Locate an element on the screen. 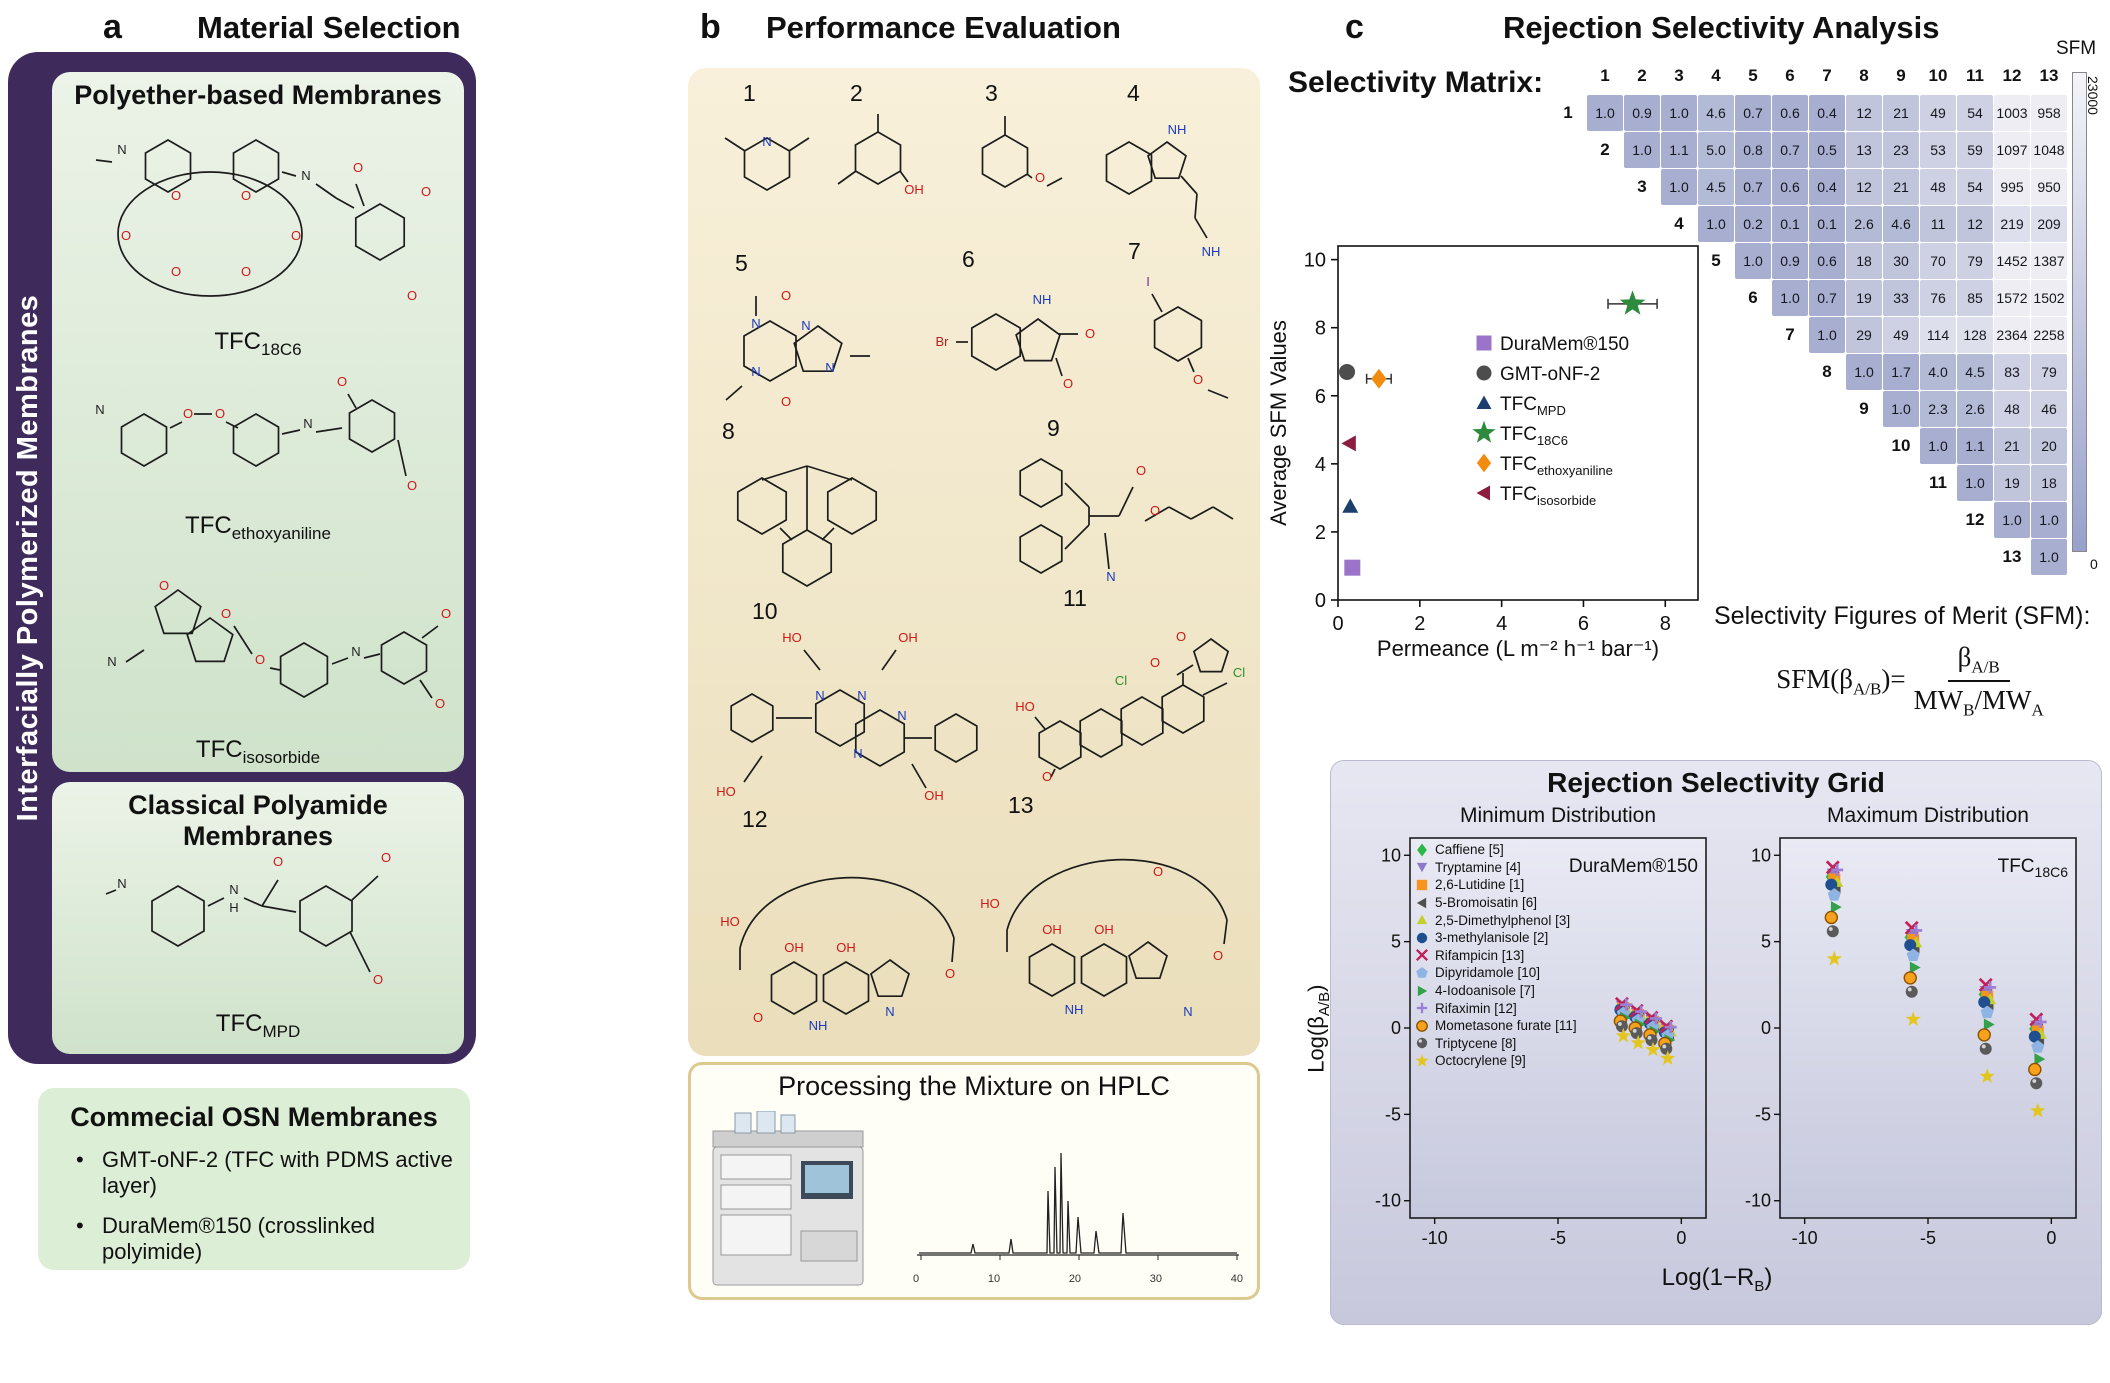 Image resolution: width=2110 pixels, height=1383 pixels. matrix-row-label: 8 is located at coordinates (1827, 371).